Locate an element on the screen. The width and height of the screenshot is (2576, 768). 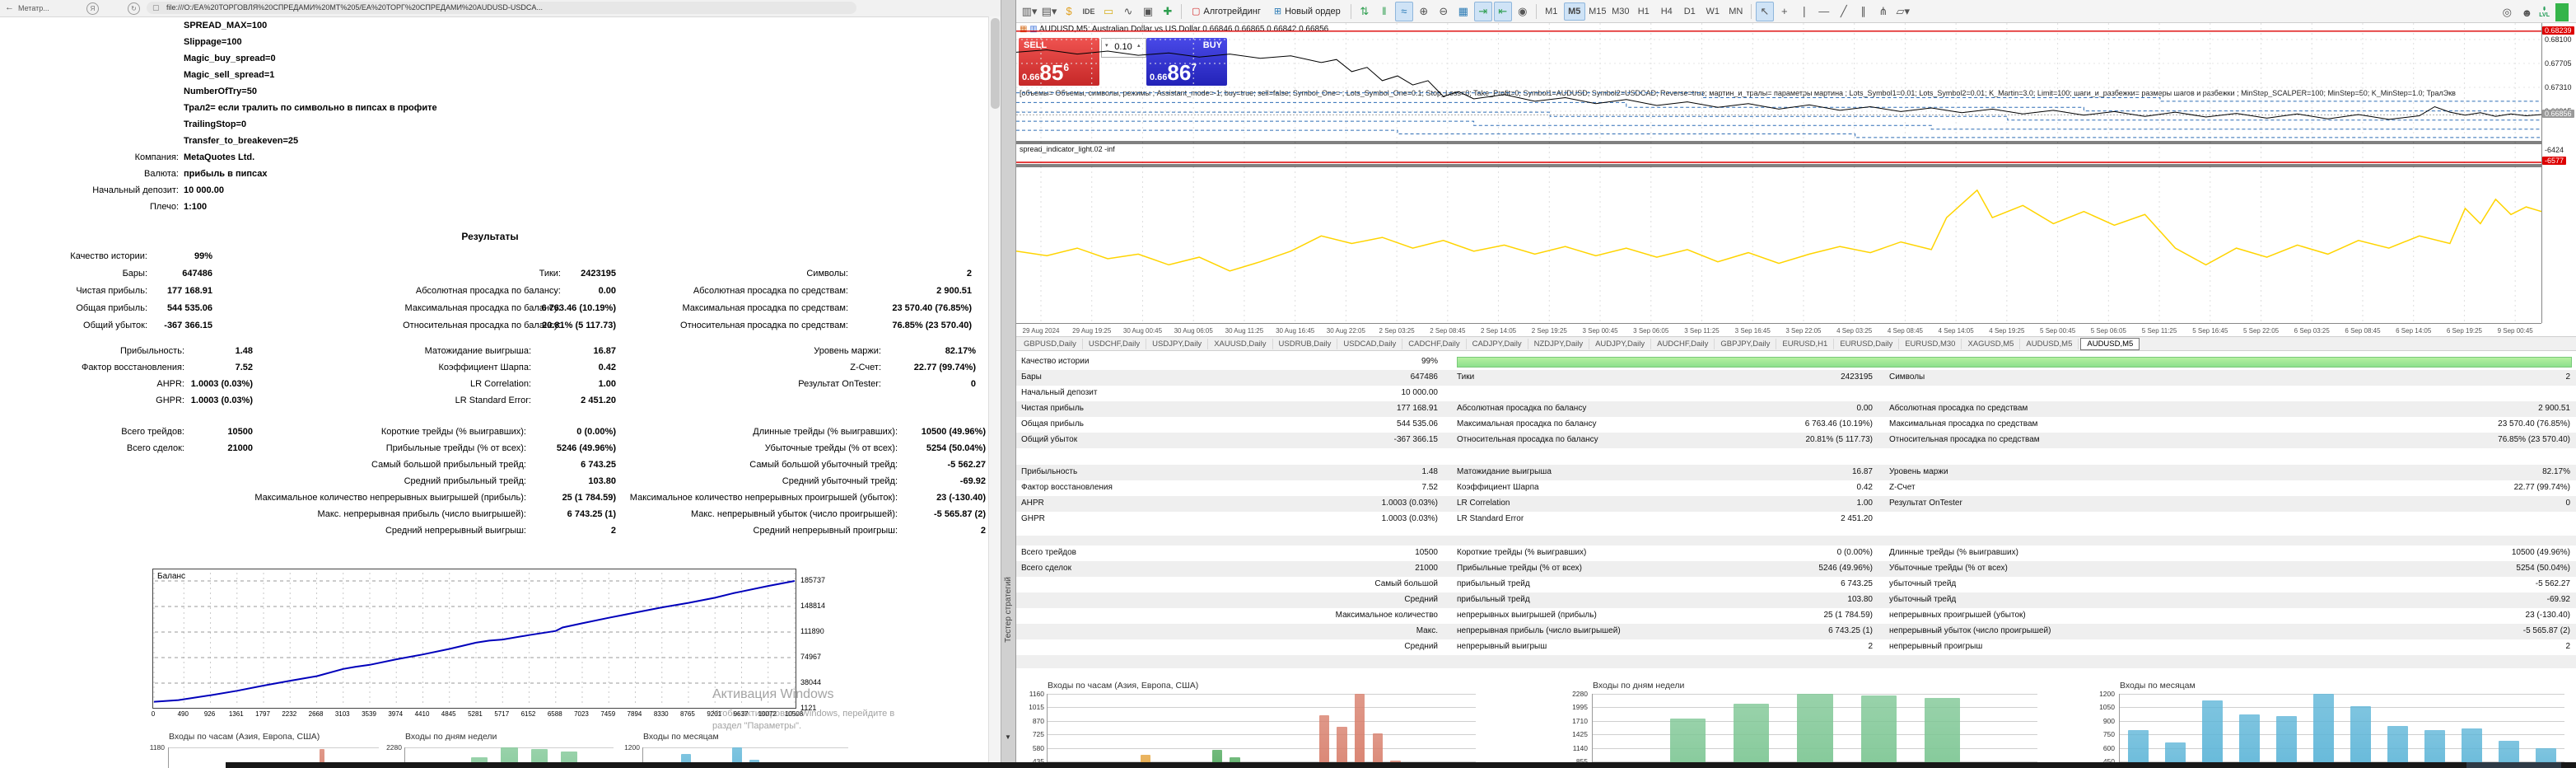
chart-tab: AUDCHF,Daily is located at coordinates (1683, 343).